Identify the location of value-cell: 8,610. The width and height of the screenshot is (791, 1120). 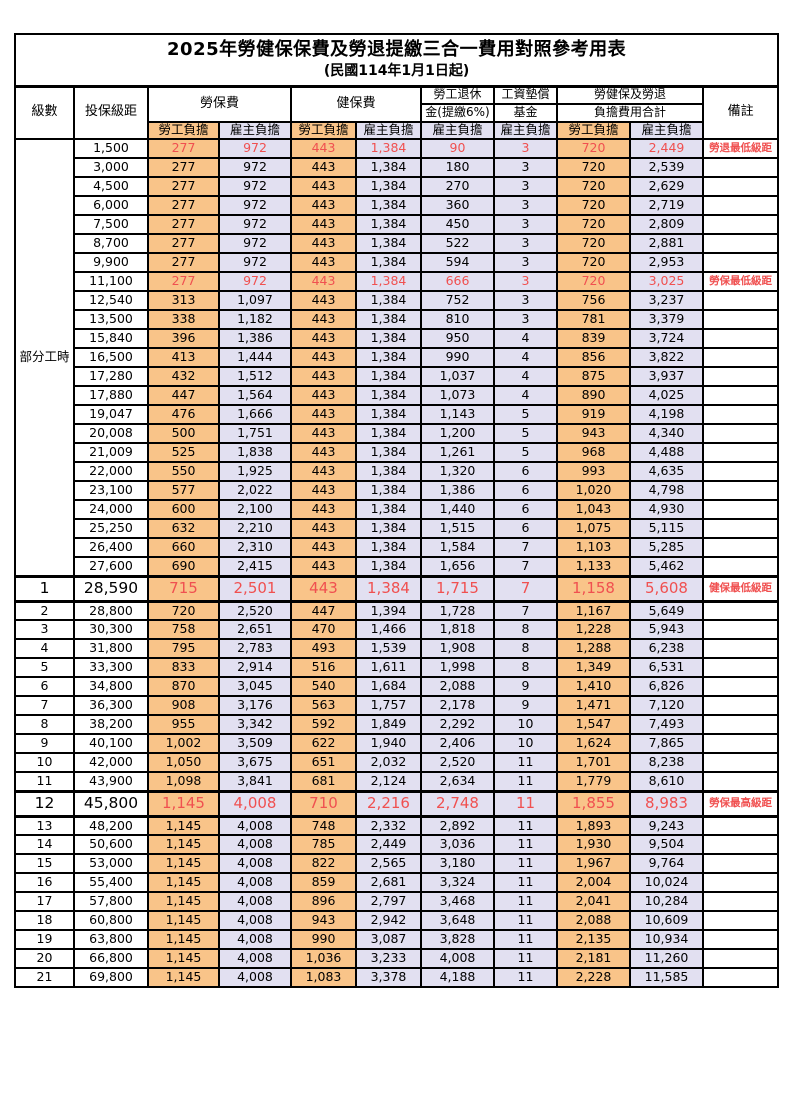
(666, 781).